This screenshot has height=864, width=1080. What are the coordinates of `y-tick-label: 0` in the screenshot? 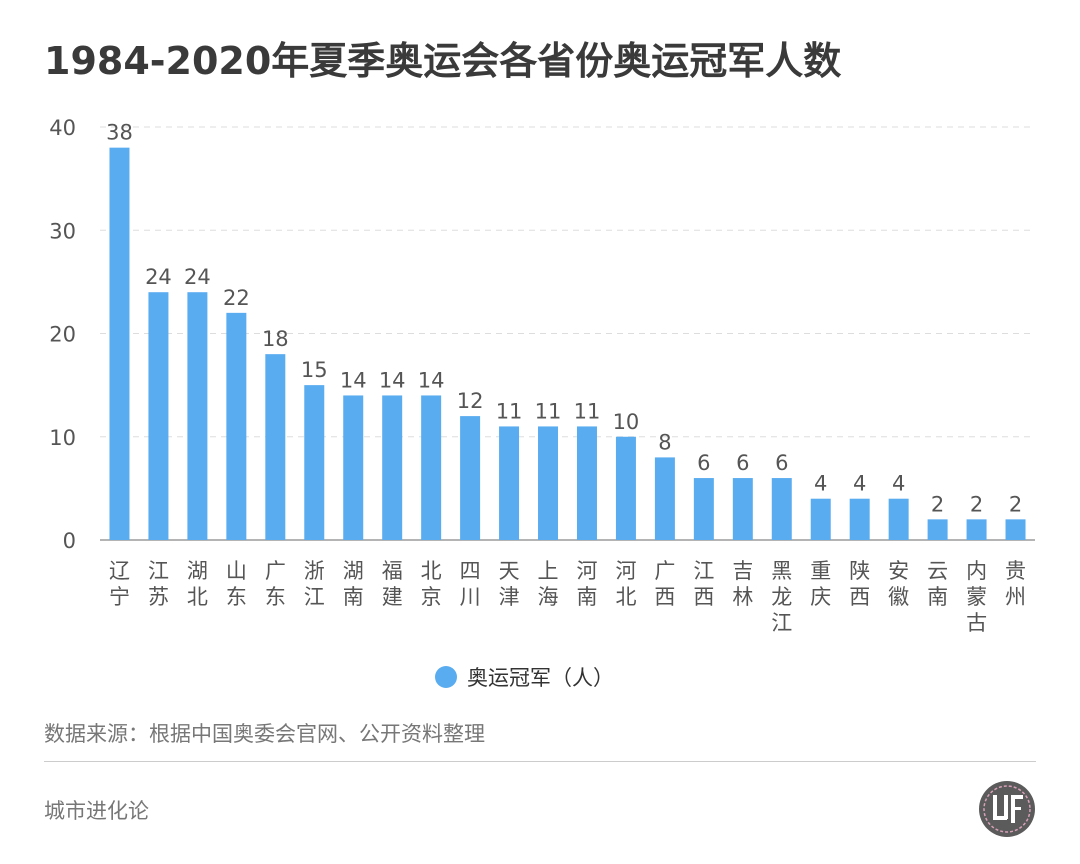 It's located at (69, 541).